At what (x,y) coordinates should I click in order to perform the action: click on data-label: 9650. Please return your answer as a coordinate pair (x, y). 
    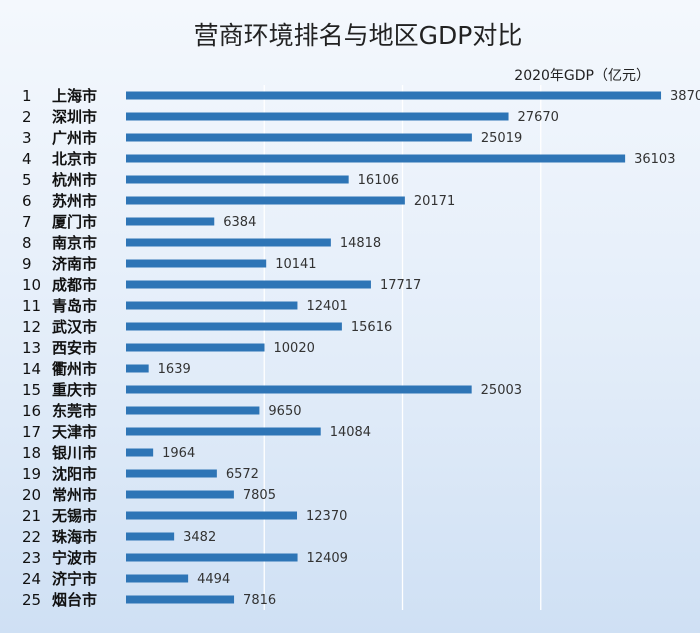
    Looking at the image, I should click on (284, 411).